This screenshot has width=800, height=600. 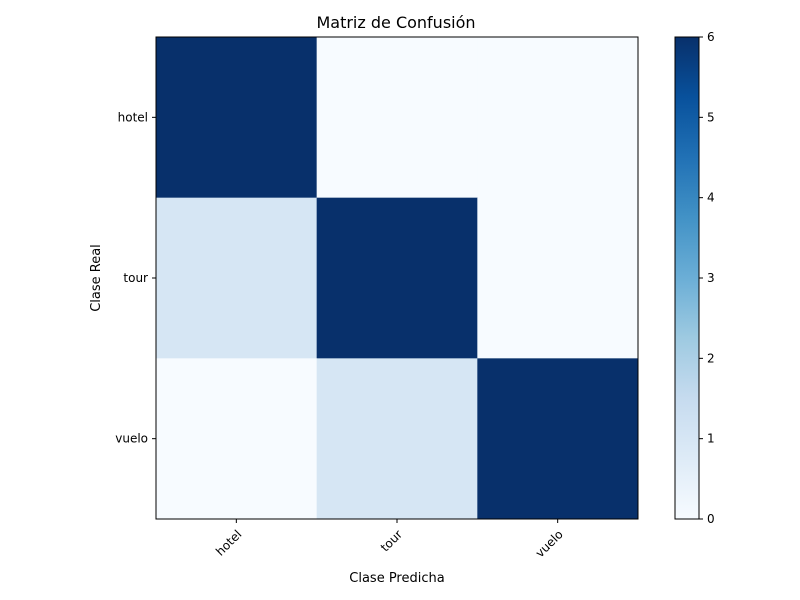 What do you see at coordinates (687, 278) in the screenshot?
I see `colorbar` at bounding box center [687, 278].